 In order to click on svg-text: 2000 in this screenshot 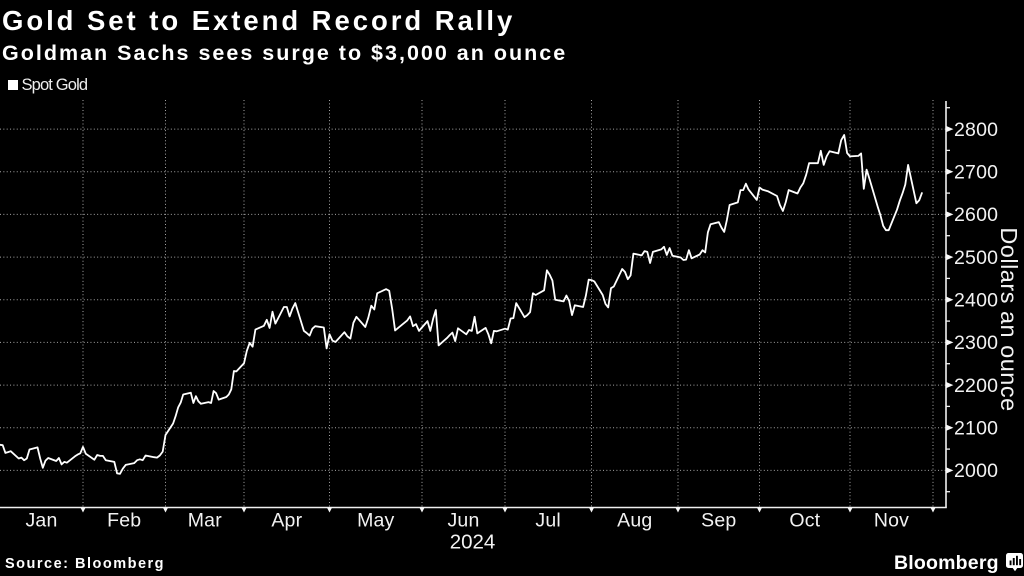, I will do `click(976, 471)`.